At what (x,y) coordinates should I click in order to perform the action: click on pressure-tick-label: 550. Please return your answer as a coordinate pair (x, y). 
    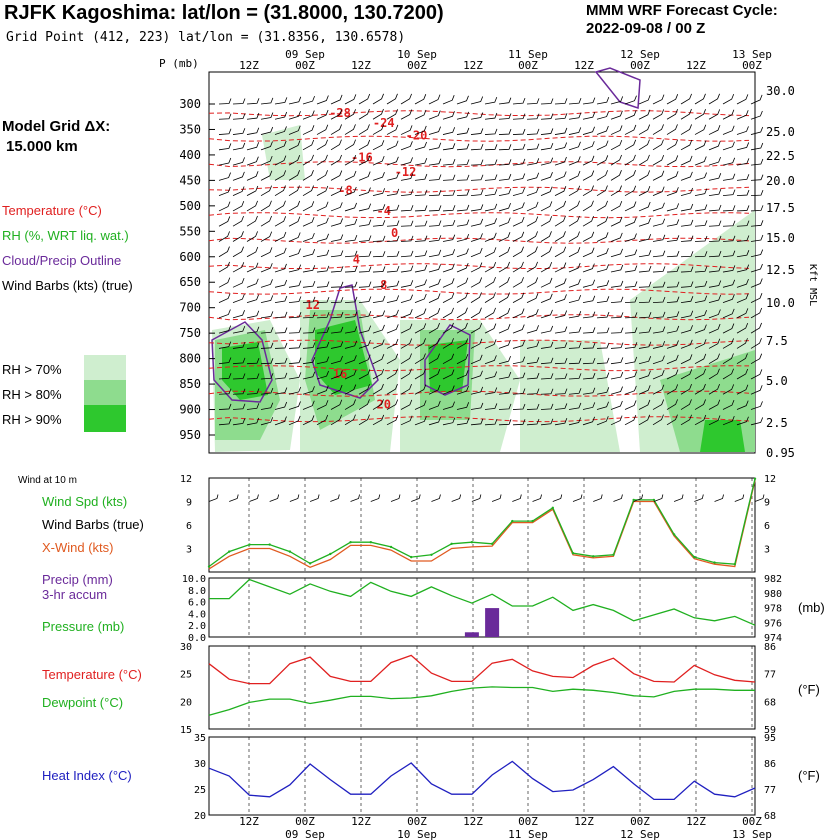
    Looking at the image, I should click on (190, 231).